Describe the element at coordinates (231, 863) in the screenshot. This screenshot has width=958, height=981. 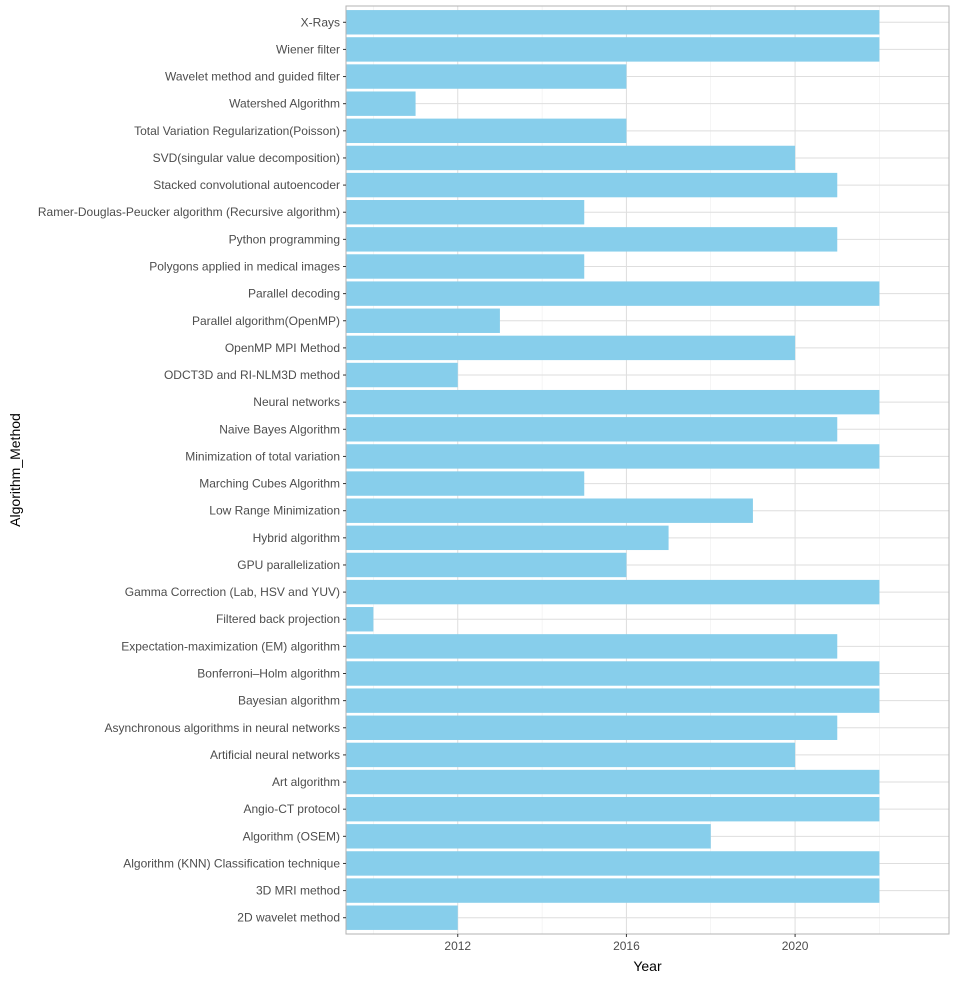
I see `y-tick-label: Algorithm (KNN) Classification technique` at that location.